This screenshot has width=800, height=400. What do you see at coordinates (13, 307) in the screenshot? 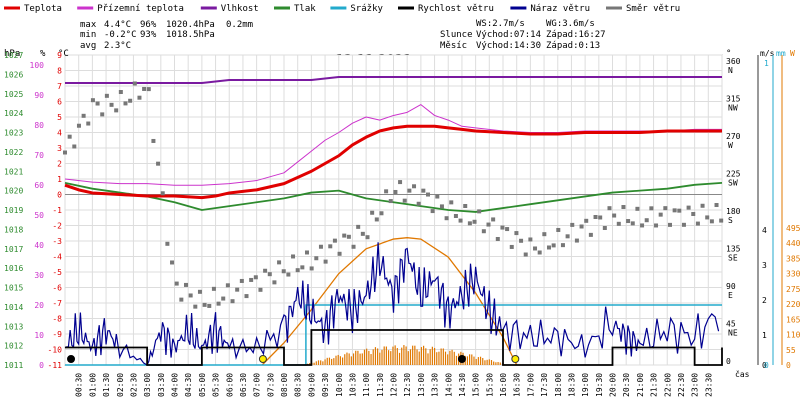
I see `tick-hpa: 1014` at bounding box center [13, 307].